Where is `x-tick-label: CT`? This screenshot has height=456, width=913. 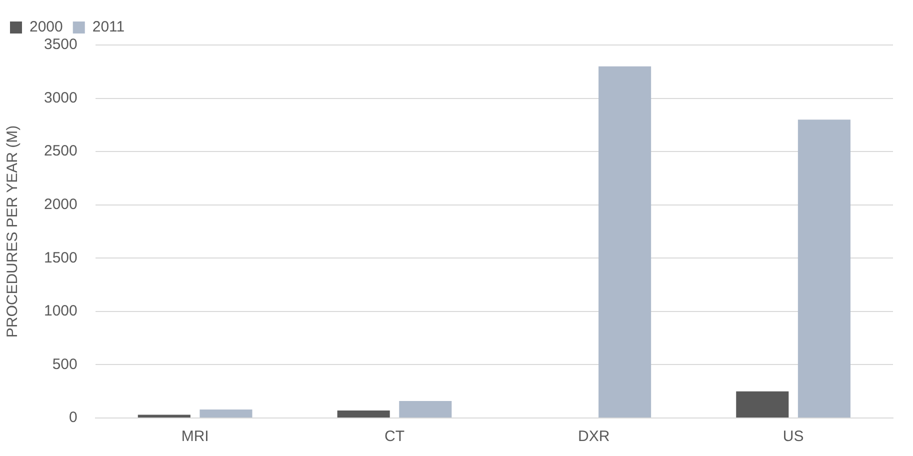 x-tick-label: CT is located at coordinates (394, 437).